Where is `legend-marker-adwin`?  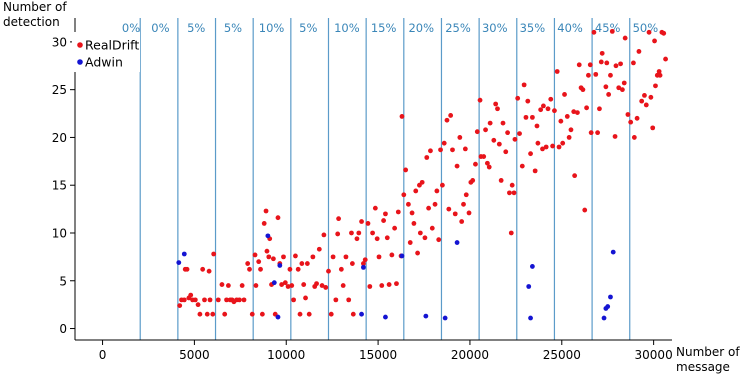
legend-marker-adwin is located at coordinates (80, 62).